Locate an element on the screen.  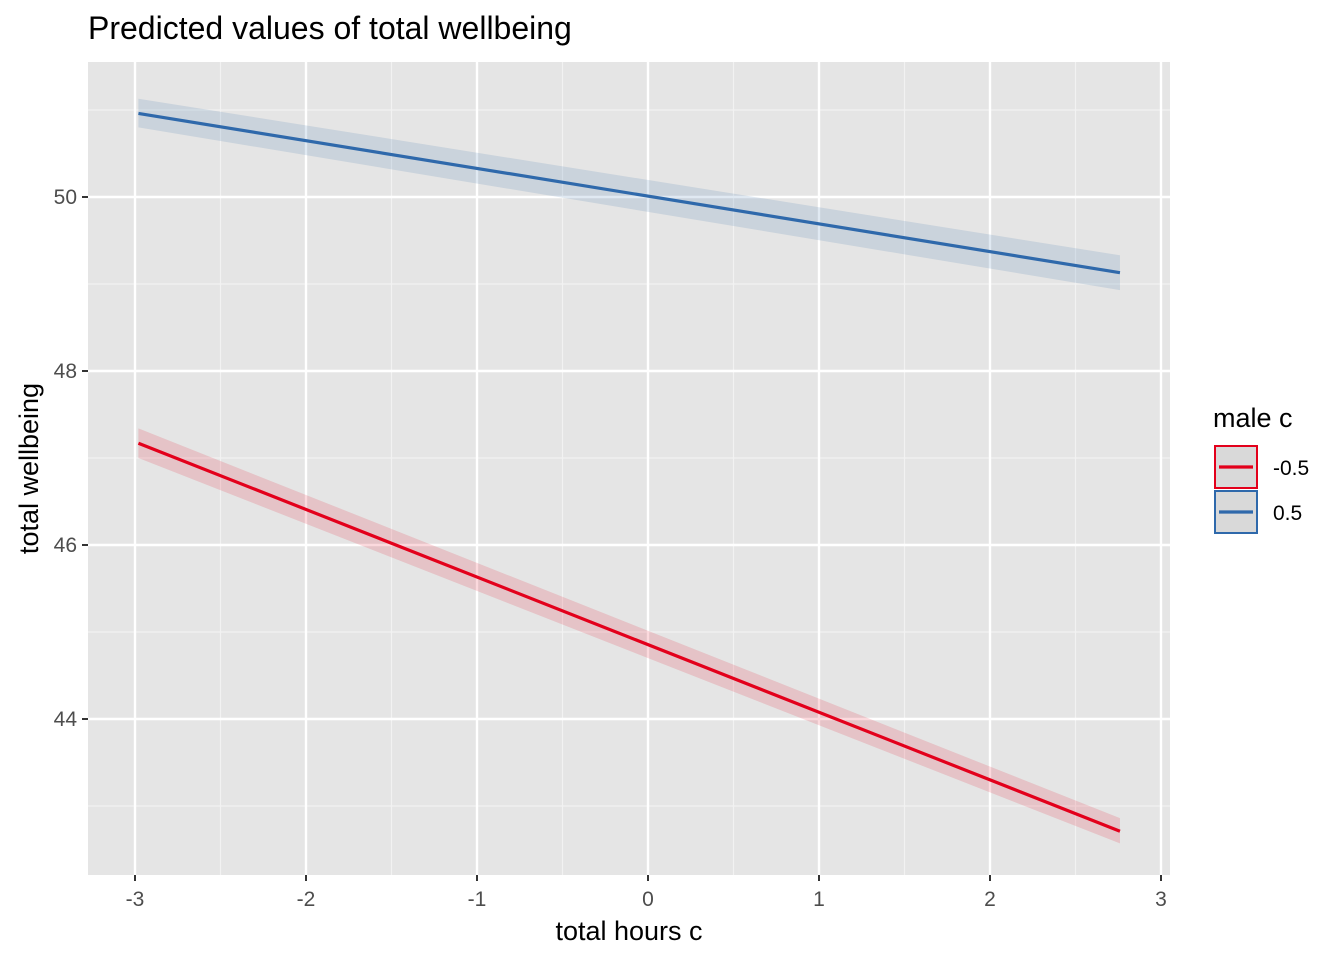
y-tick-label: 50 is located at coordinates (65, 197).